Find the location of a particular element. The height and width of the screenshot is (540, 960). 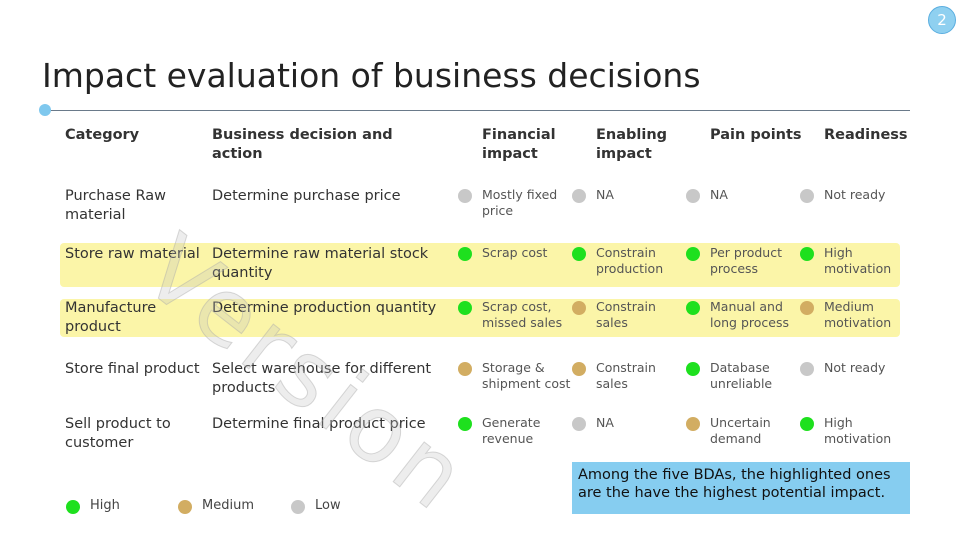

rating-text: Per product process is located at coordinates (746, 260).